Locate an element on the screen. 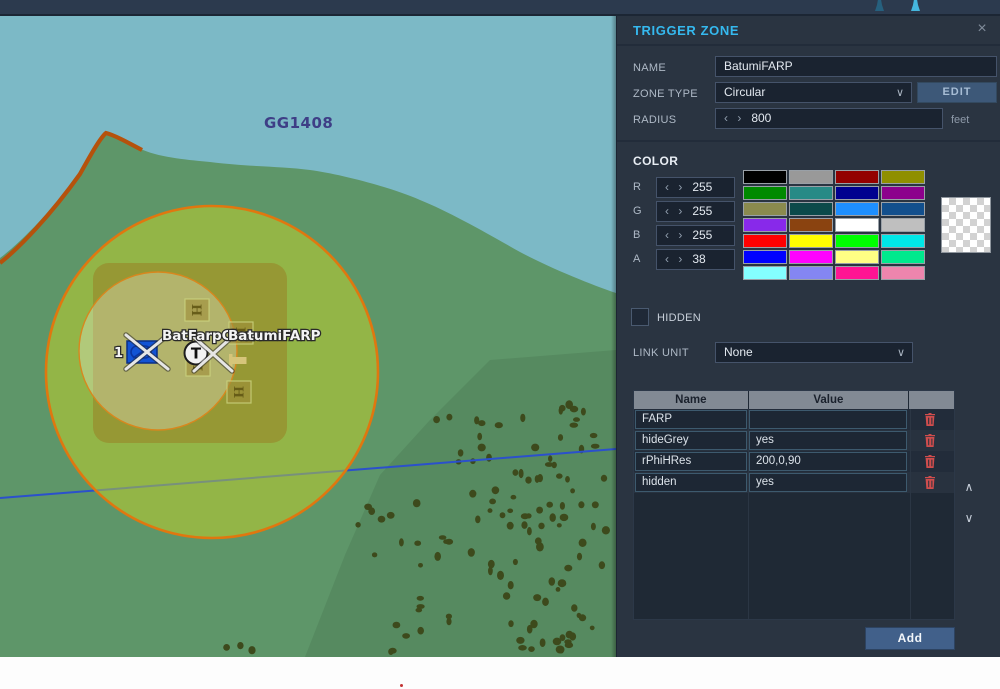  flag-icon is located at coordinates (238, 360).